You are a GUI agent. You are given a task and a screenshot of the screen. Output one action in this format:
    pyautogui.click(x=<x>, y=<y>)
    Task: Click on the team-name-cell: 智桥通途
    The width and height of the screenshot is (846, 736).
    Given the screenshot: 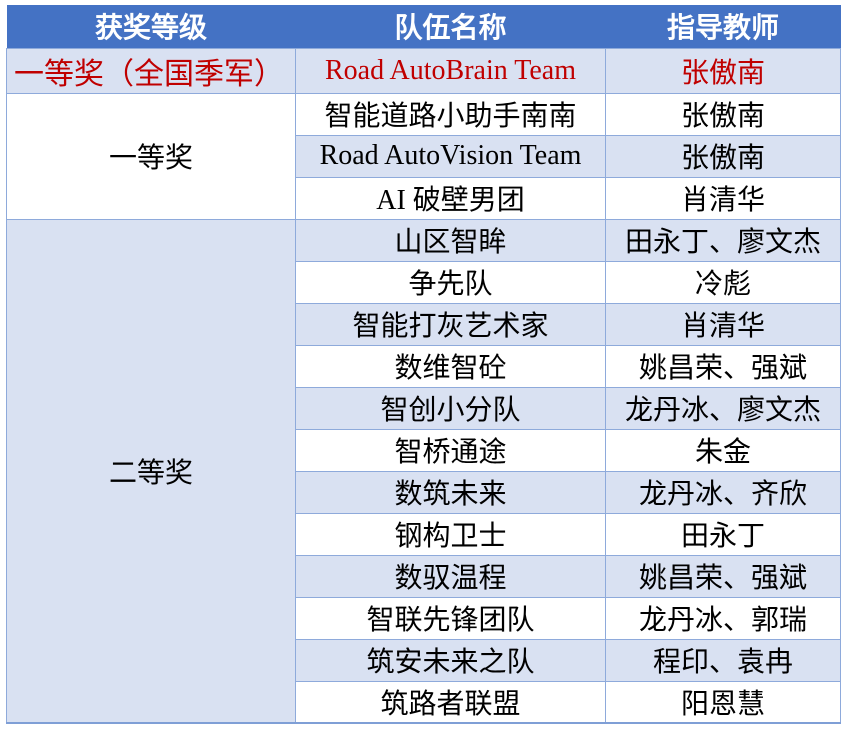 What is the action you would take?
    pyautogui.click(x=450, y=450)
    